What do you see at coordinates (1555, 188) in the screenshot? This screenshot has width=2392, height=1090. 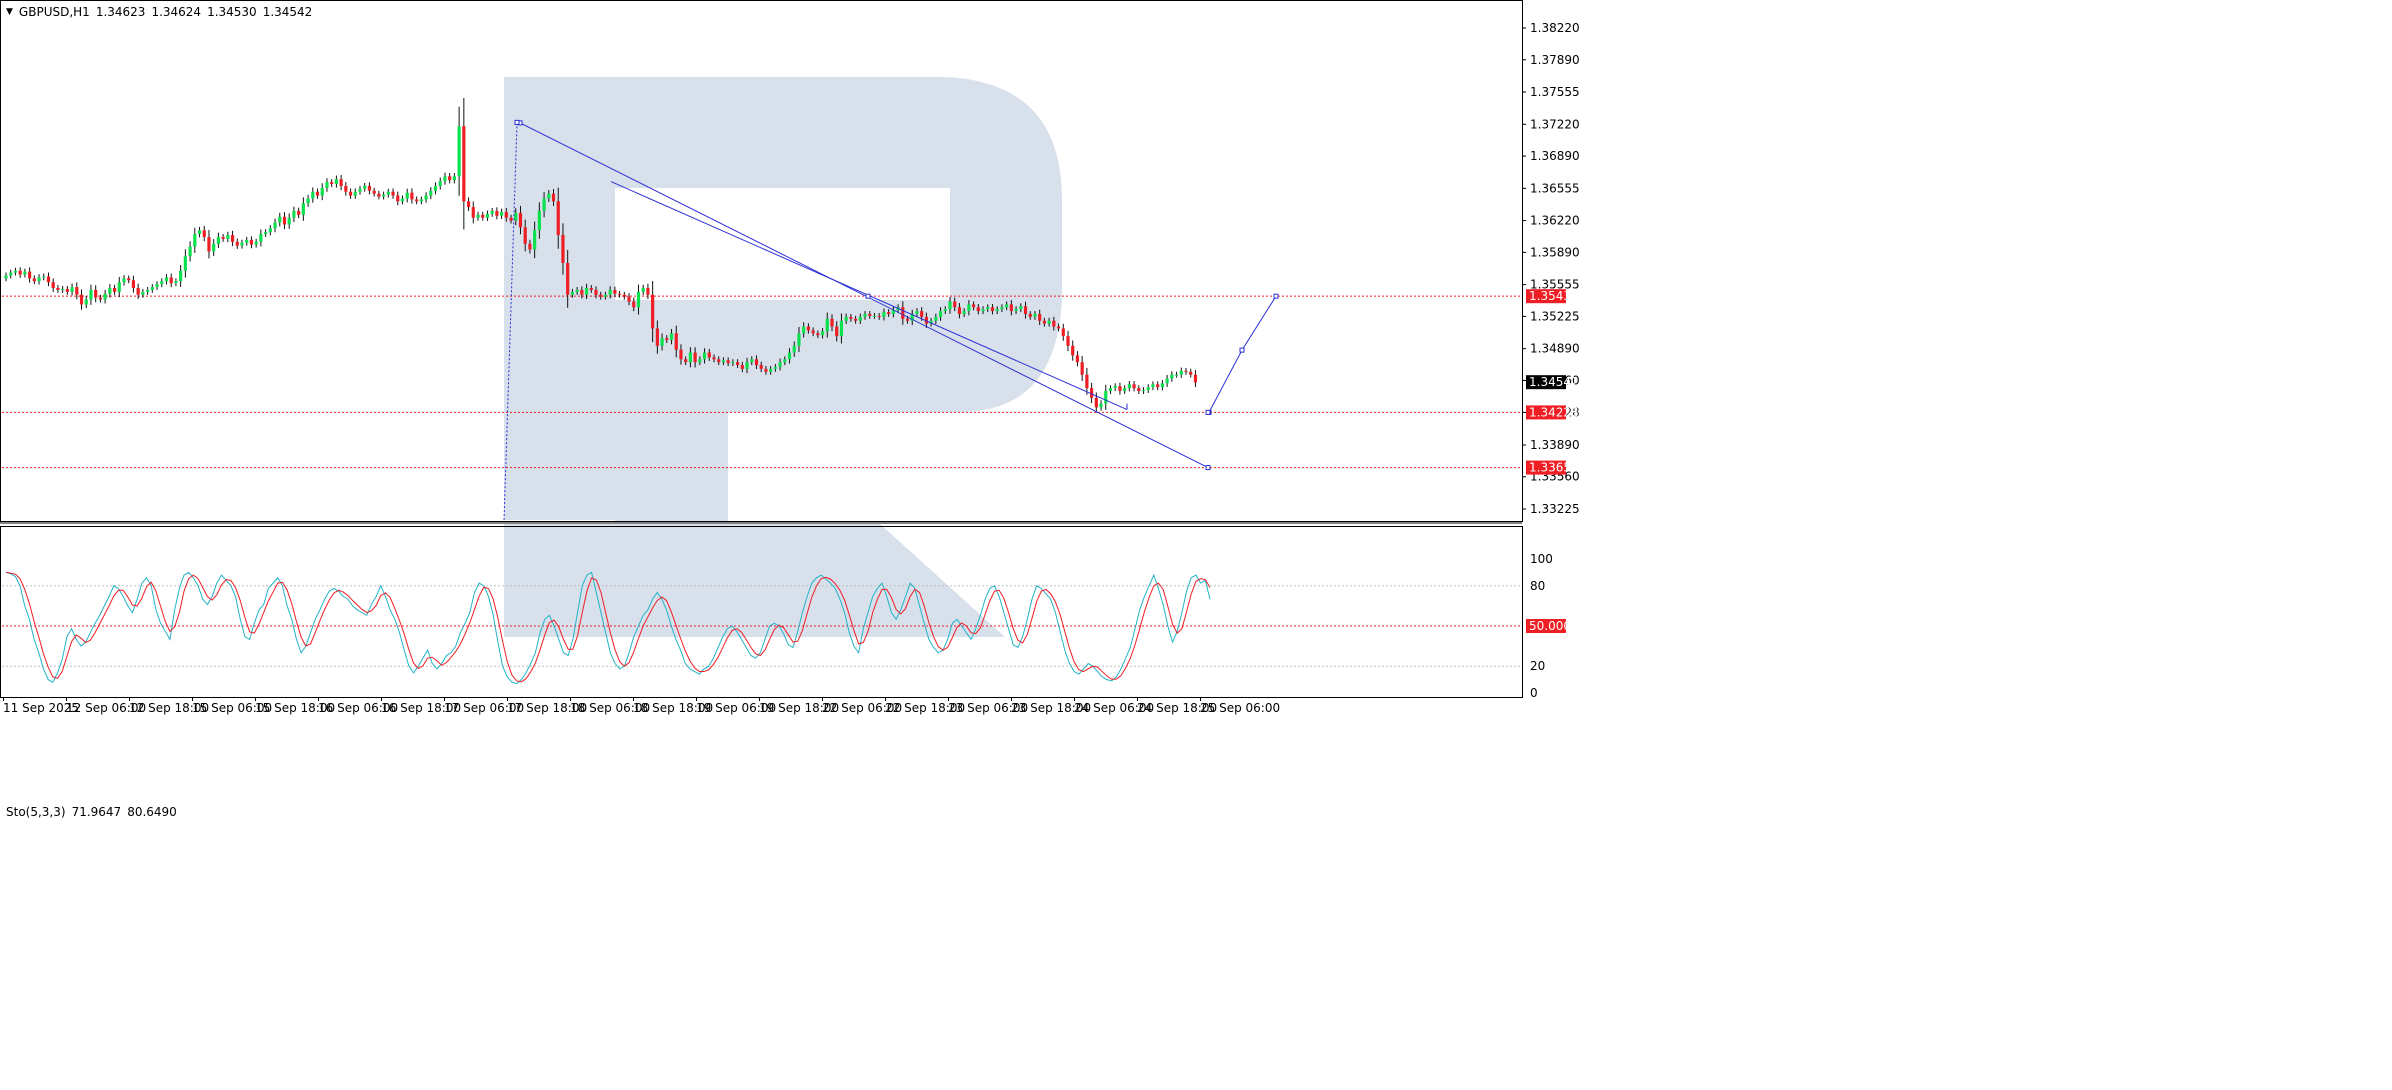 I see `price-tick-label: 1.36555` at bounding box center [1555, 188].